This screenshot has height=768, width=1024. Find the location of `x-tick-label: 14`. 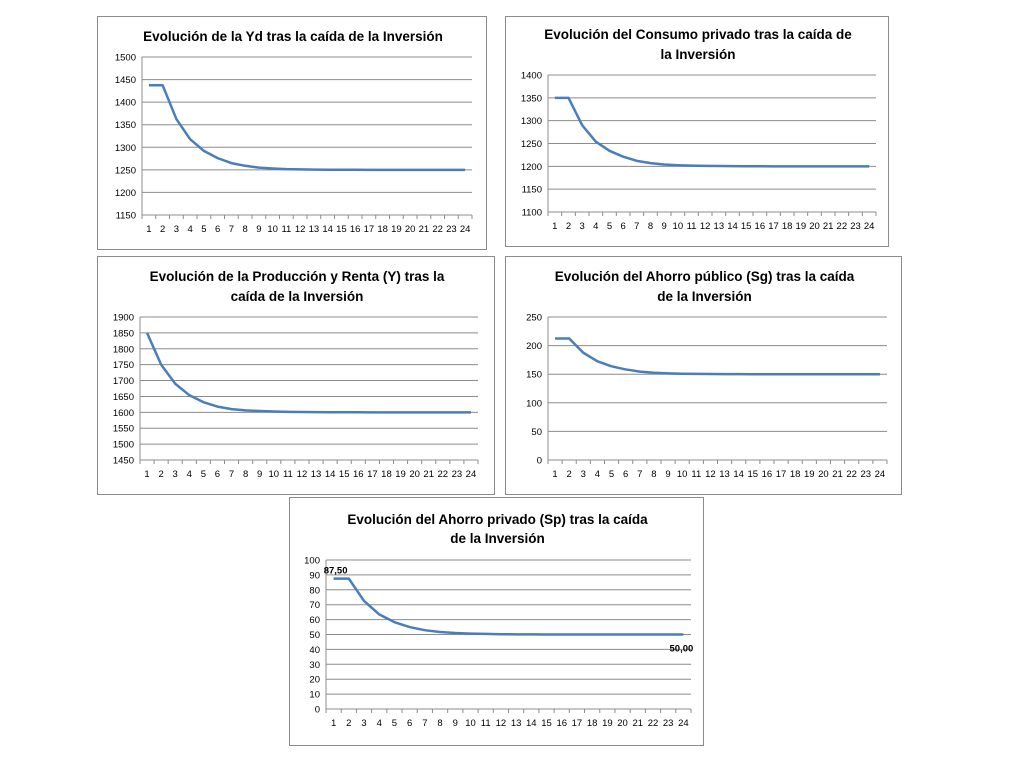

x-tick-label: 14 is located at coordinates (531, 723).